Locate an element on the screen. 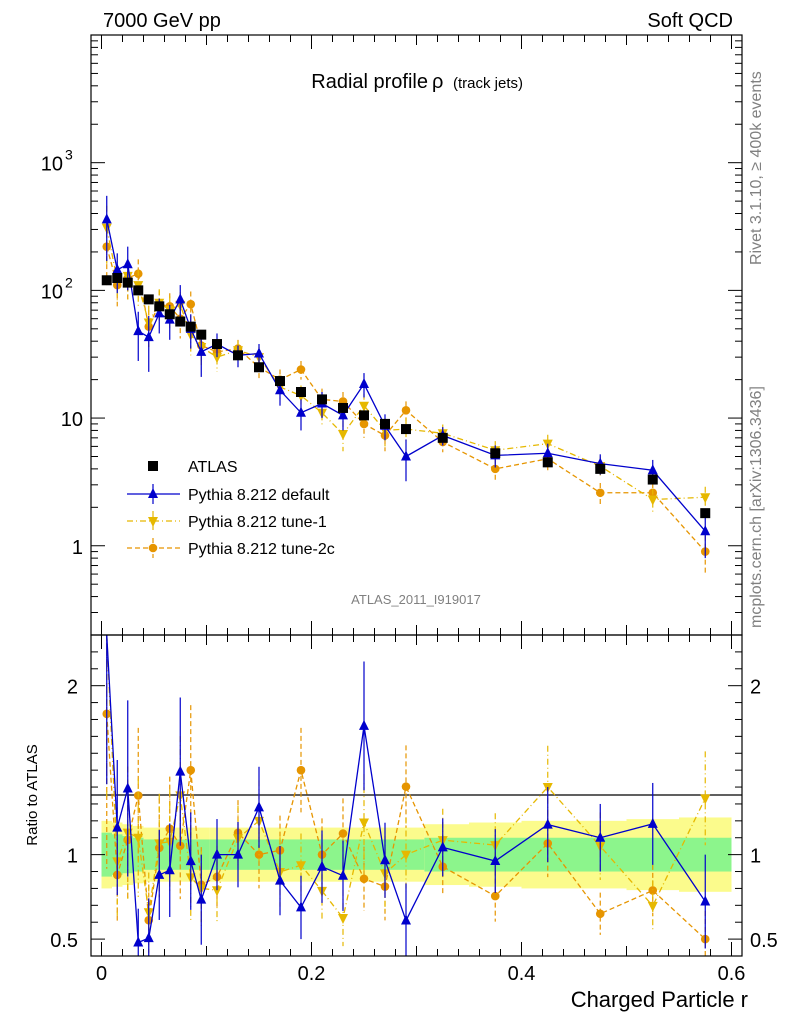 The width and height of the screenshot is (786, 1024). chart-title: Radial profile is located at coordinates (369, 82).